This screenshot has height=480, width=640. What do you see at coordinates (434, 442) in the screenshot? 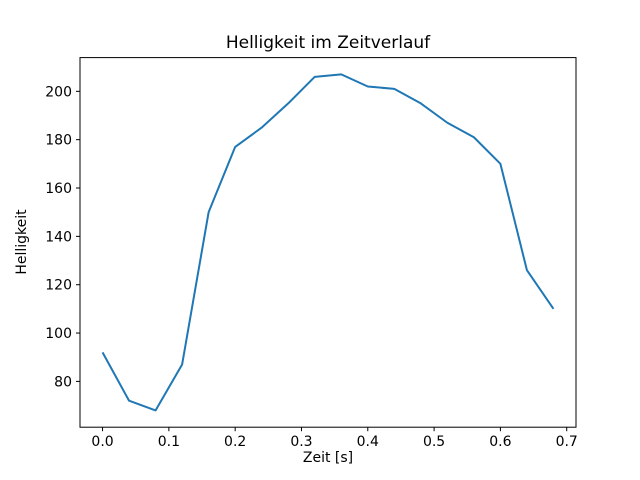
I see `x-tick-label: 0.5` at bounding box center [434, 442].